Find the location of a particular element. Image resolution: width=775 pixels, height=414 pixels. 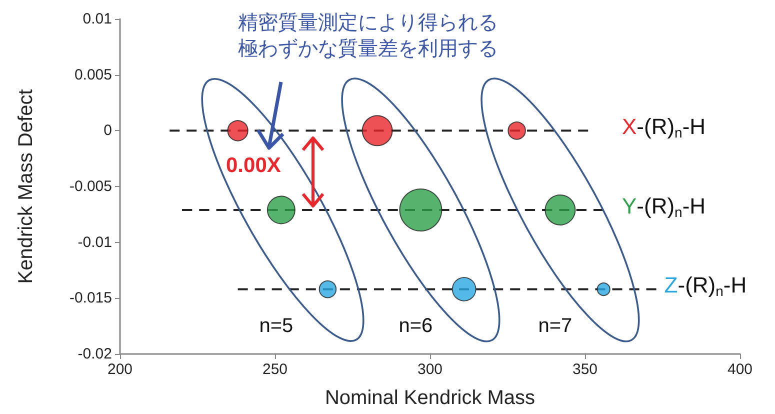

annotation: 0.00X is located at coordinates (253, 165).